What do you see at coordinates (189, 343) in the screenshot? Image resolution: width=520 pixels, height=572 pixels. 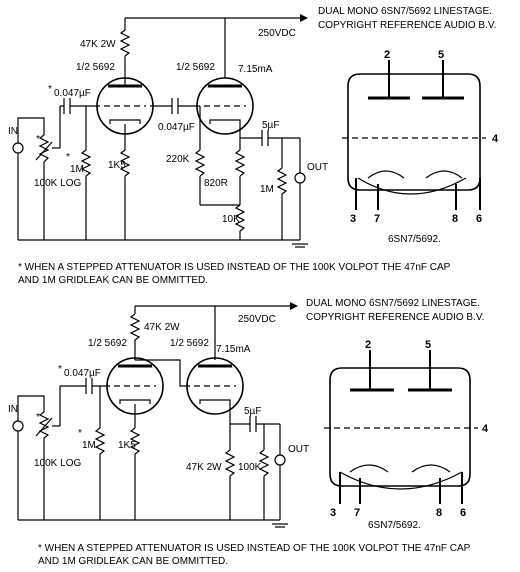 I see `bottom-tube2-label: 1/2 5692` at bounding box center [189, 343].